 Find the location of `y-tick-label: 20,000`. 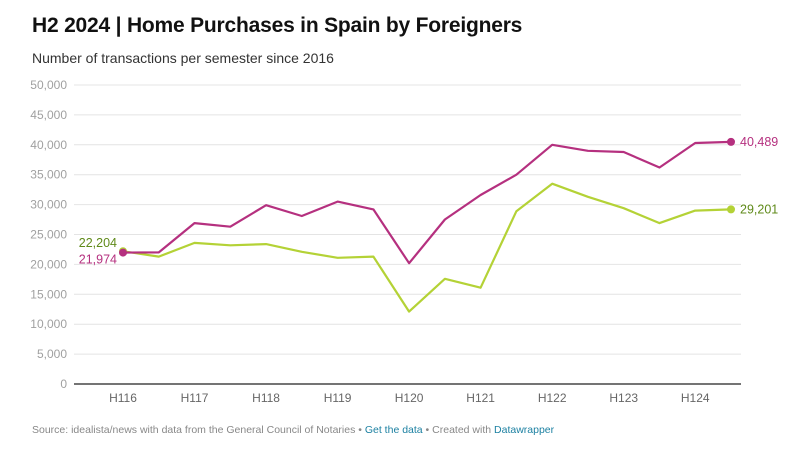

y-tick-label: 20,000 is located at coordinates (48, 264).